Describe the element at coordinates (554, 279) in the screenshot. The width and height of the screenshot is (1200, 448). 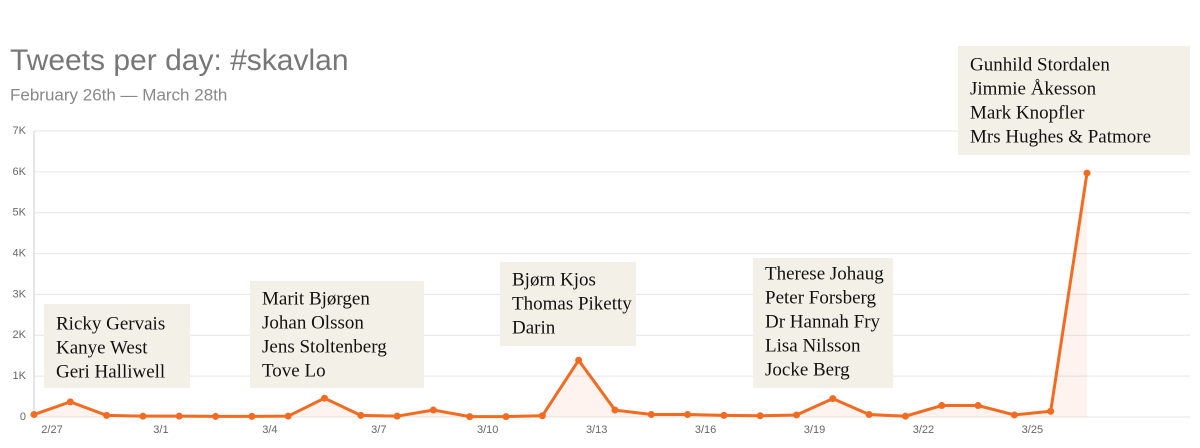
I see `annotation-text: Bjørn Kjos` at that location.